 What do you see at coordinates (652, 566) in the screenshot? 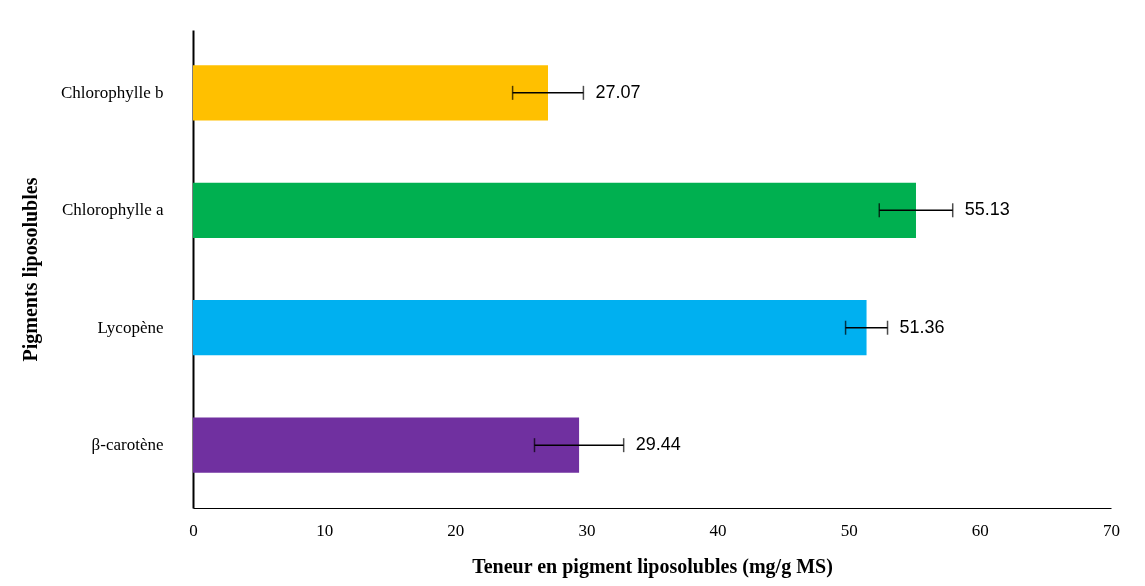
I see `x-axis-title: Teneur en pigment liposolubles (mg/g MS)` at bounding box center [652, 566].